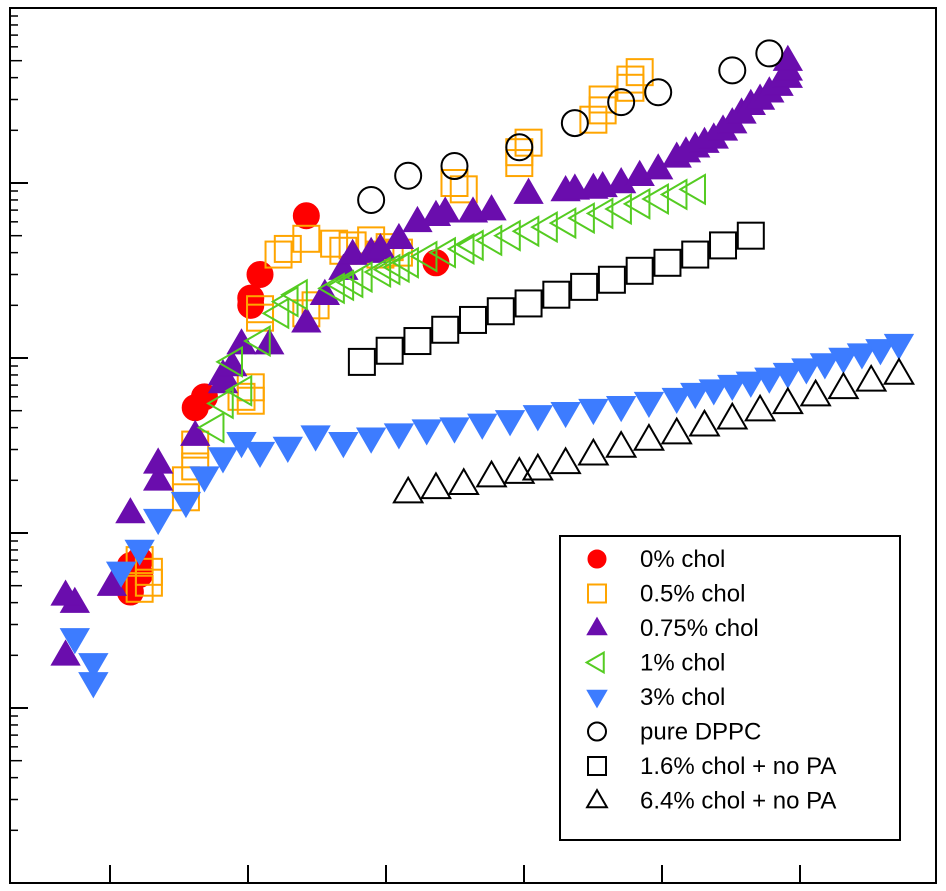 This screenshot has height=891, width=946. What do you see at coordinates (738, 766) in the screenshot?
I see `legend-label: 1.6% chol + no PA` at bounding box center [738, 766].